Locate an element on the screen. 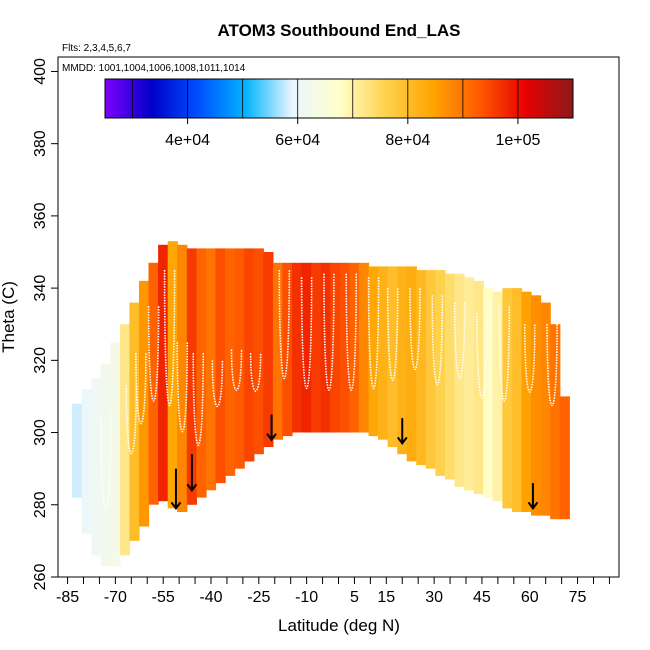  y-tick-label: 280 is located at coordinates (40, 504).